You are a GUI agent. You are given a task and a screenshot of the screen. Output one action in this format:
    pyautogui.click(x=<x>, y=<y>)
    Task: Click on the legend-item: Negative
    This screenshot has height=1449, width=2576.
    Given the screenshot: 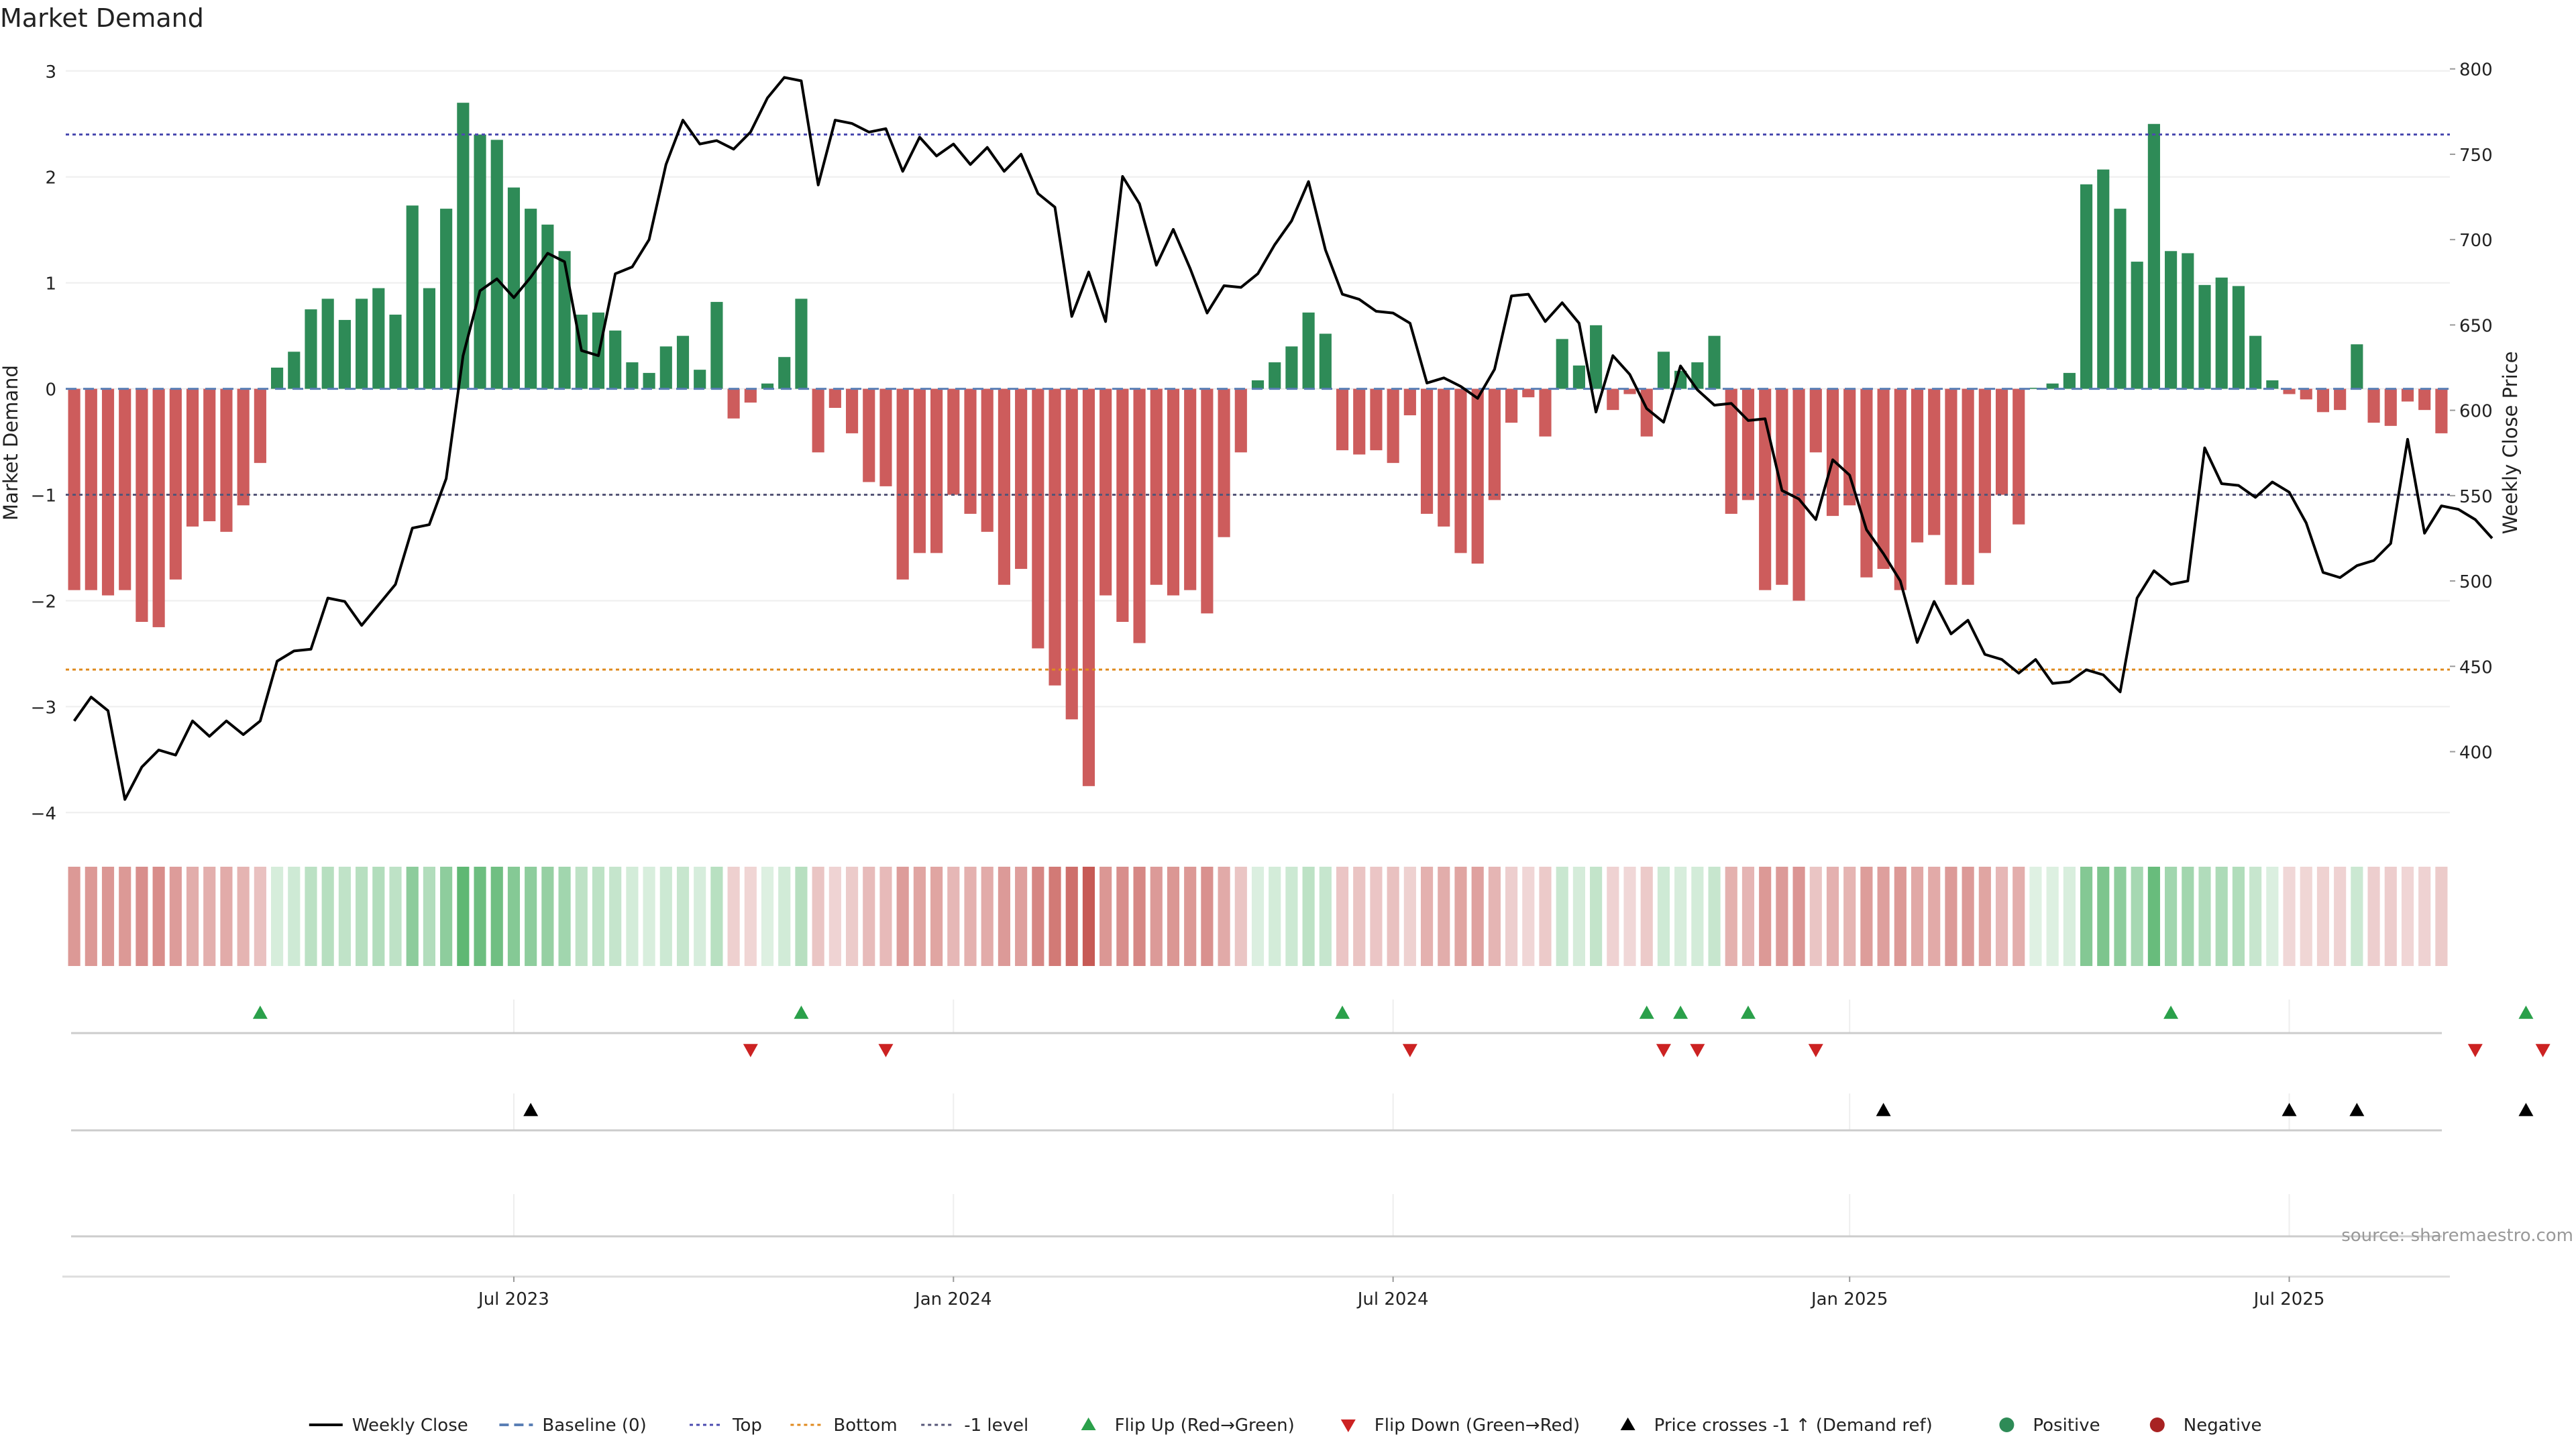 What is the action you would take?
    pyautogui.click(x=2205, y=1425)
    